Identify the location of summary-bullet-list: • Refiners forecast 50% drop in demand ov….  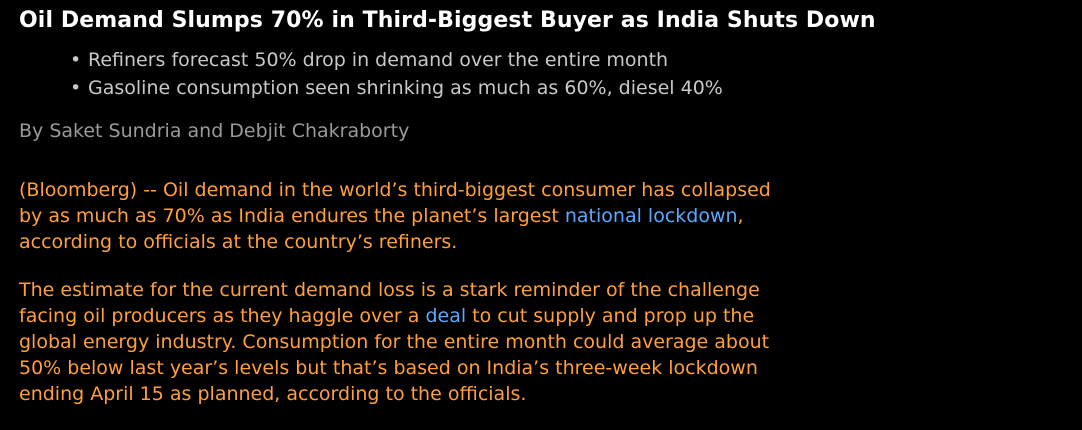
(396, 74).